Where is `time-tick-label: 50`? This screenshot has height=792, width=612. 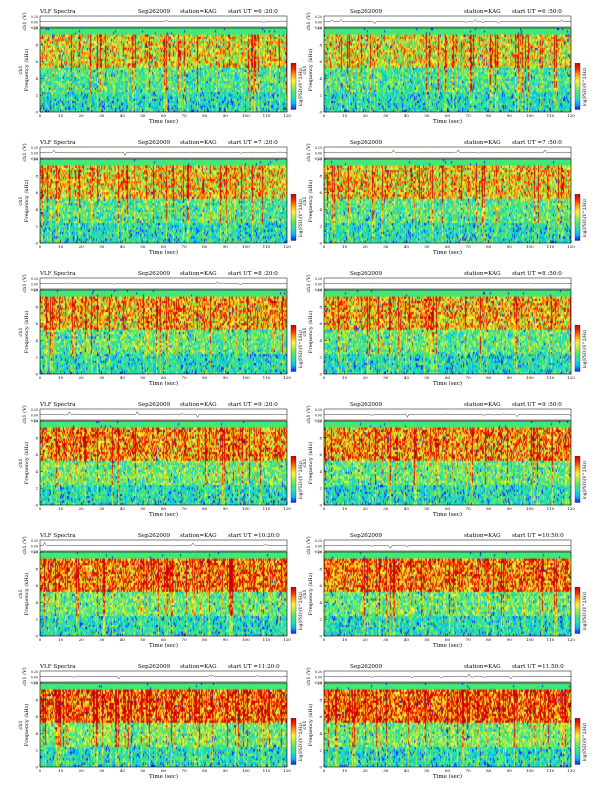 time-tick-label: 50 is located at coordinates (143, 377).